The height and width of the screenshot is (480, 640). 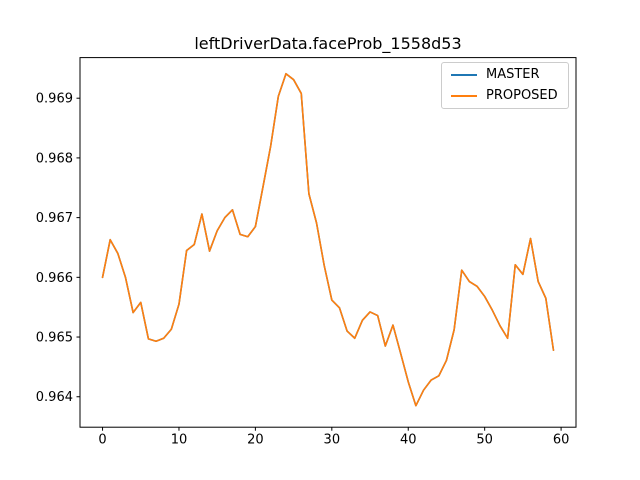 I want to click on x-tick-label: 10, so click(x=179, y=440).